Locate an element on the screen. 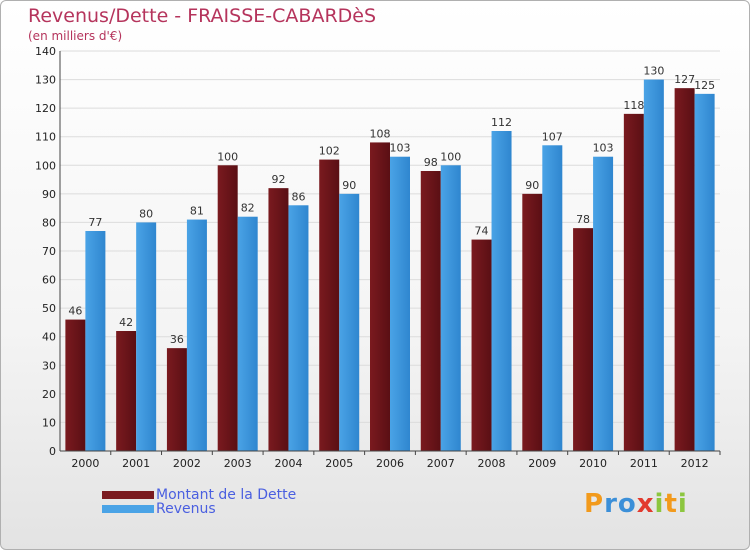 The height and width of the screenshot is (550, 750). data-label: 82 is located at coordinates (248, 208).